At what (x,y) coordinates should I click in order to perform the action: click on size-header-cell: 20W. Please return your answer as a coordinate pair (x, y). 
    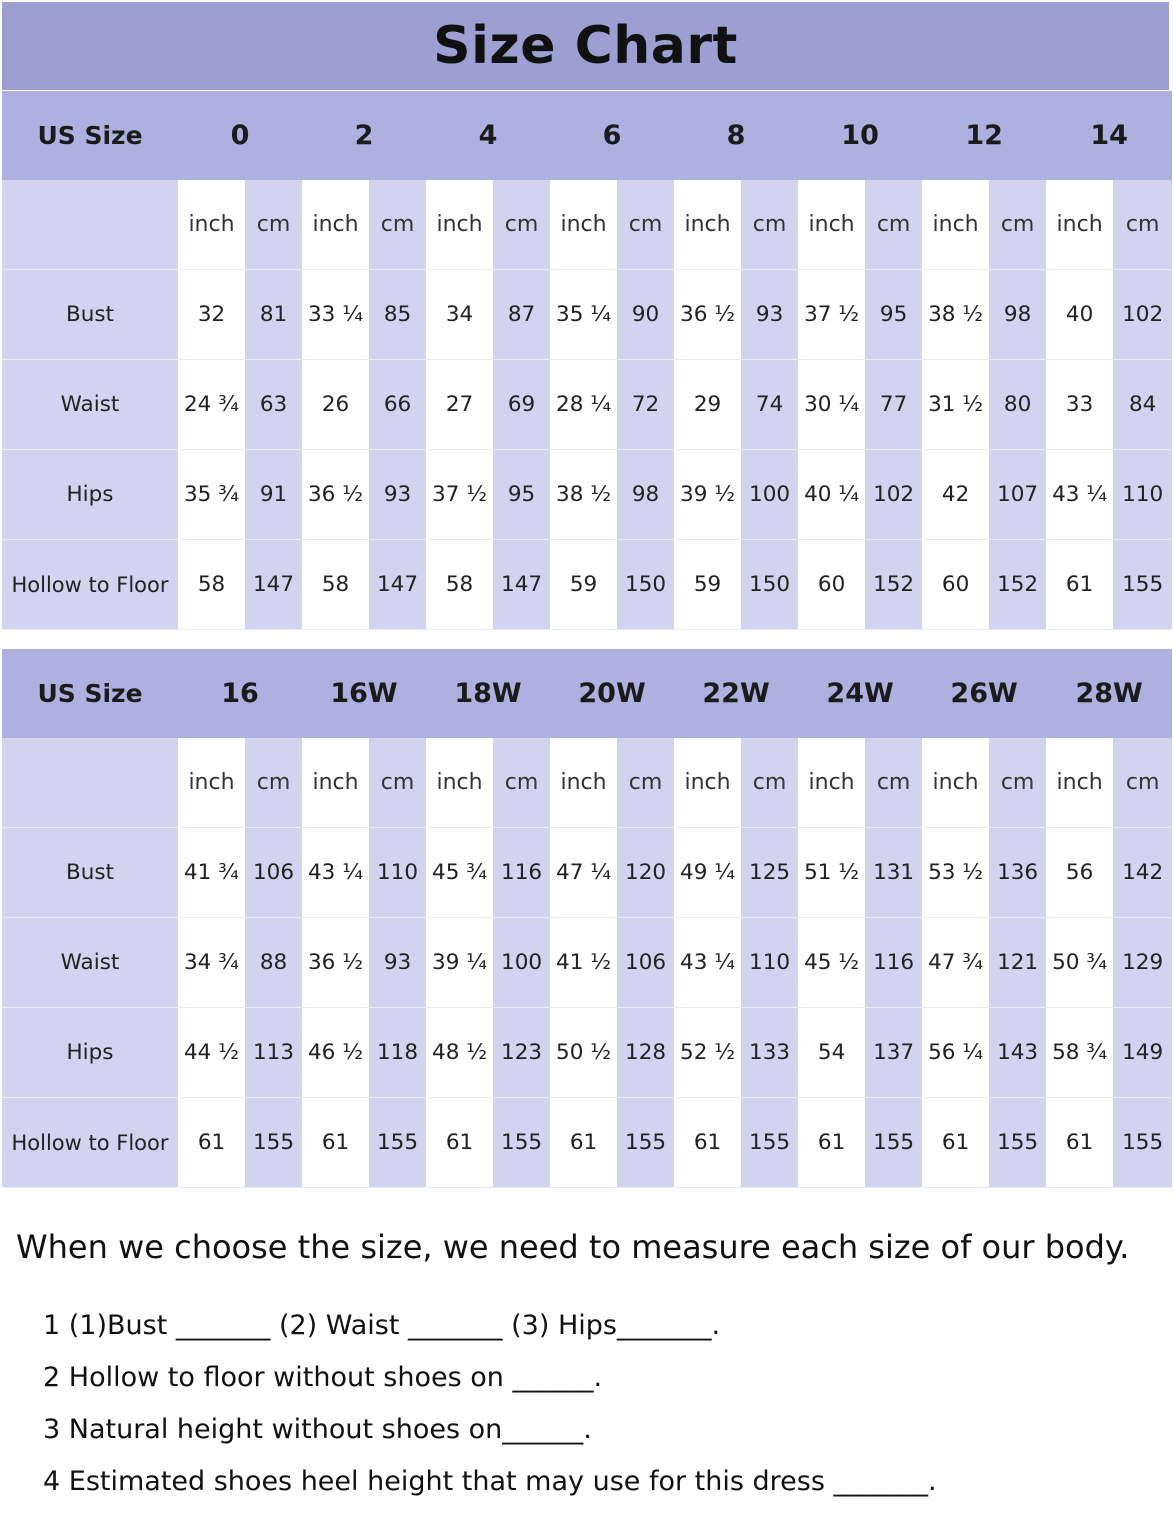
    Looking at the image, I should click on (612, 693).